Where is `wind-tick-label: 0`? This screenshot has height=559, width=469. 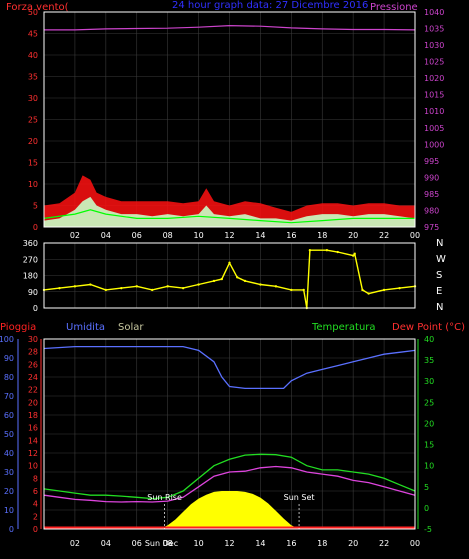 wind-tick-label: 0 is located at coordinates (35, 227).